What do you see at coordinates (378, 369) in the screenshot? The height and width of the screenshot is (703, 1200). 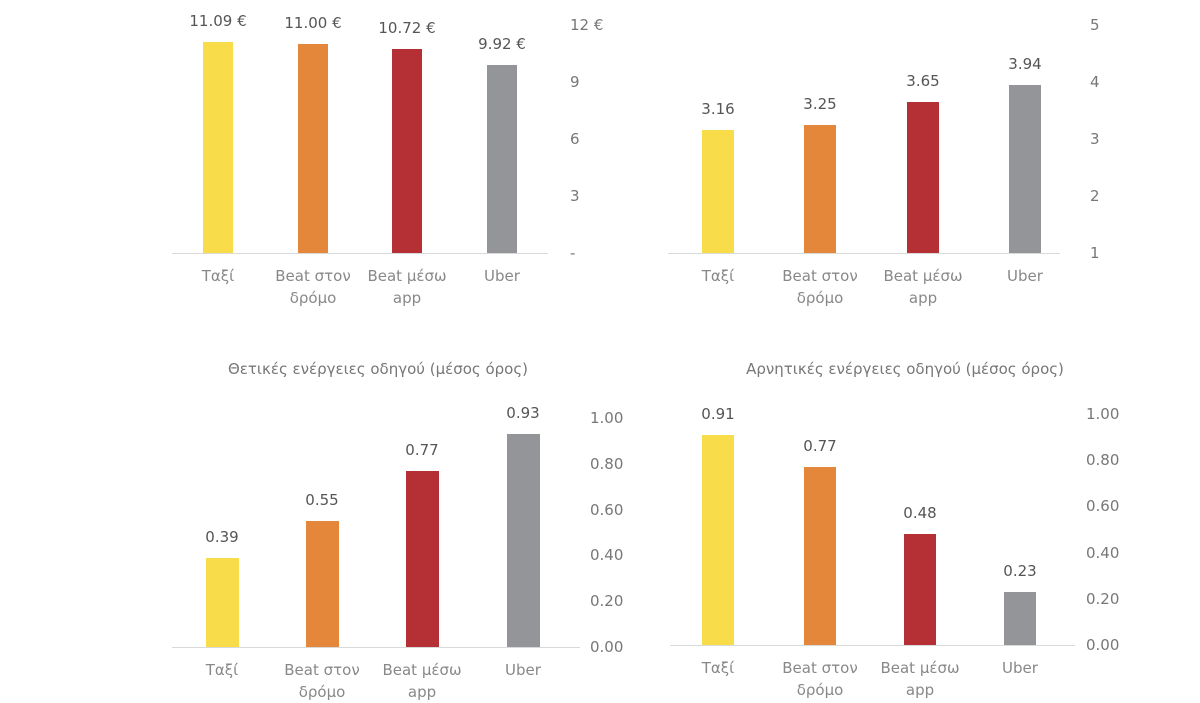 I see `chart-title: Θετικές ενέργειες οδηγού (μέσος όρος)` at bounding box center [378, 369].